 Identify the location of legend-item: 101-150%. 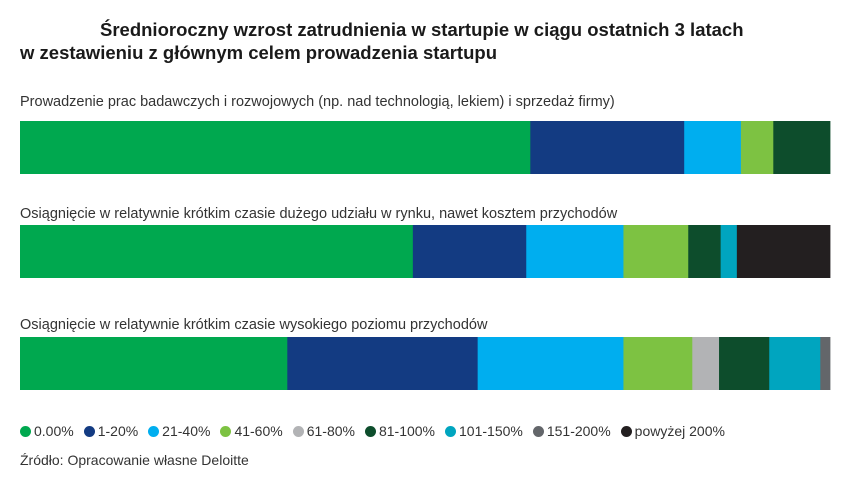
(484, 431).